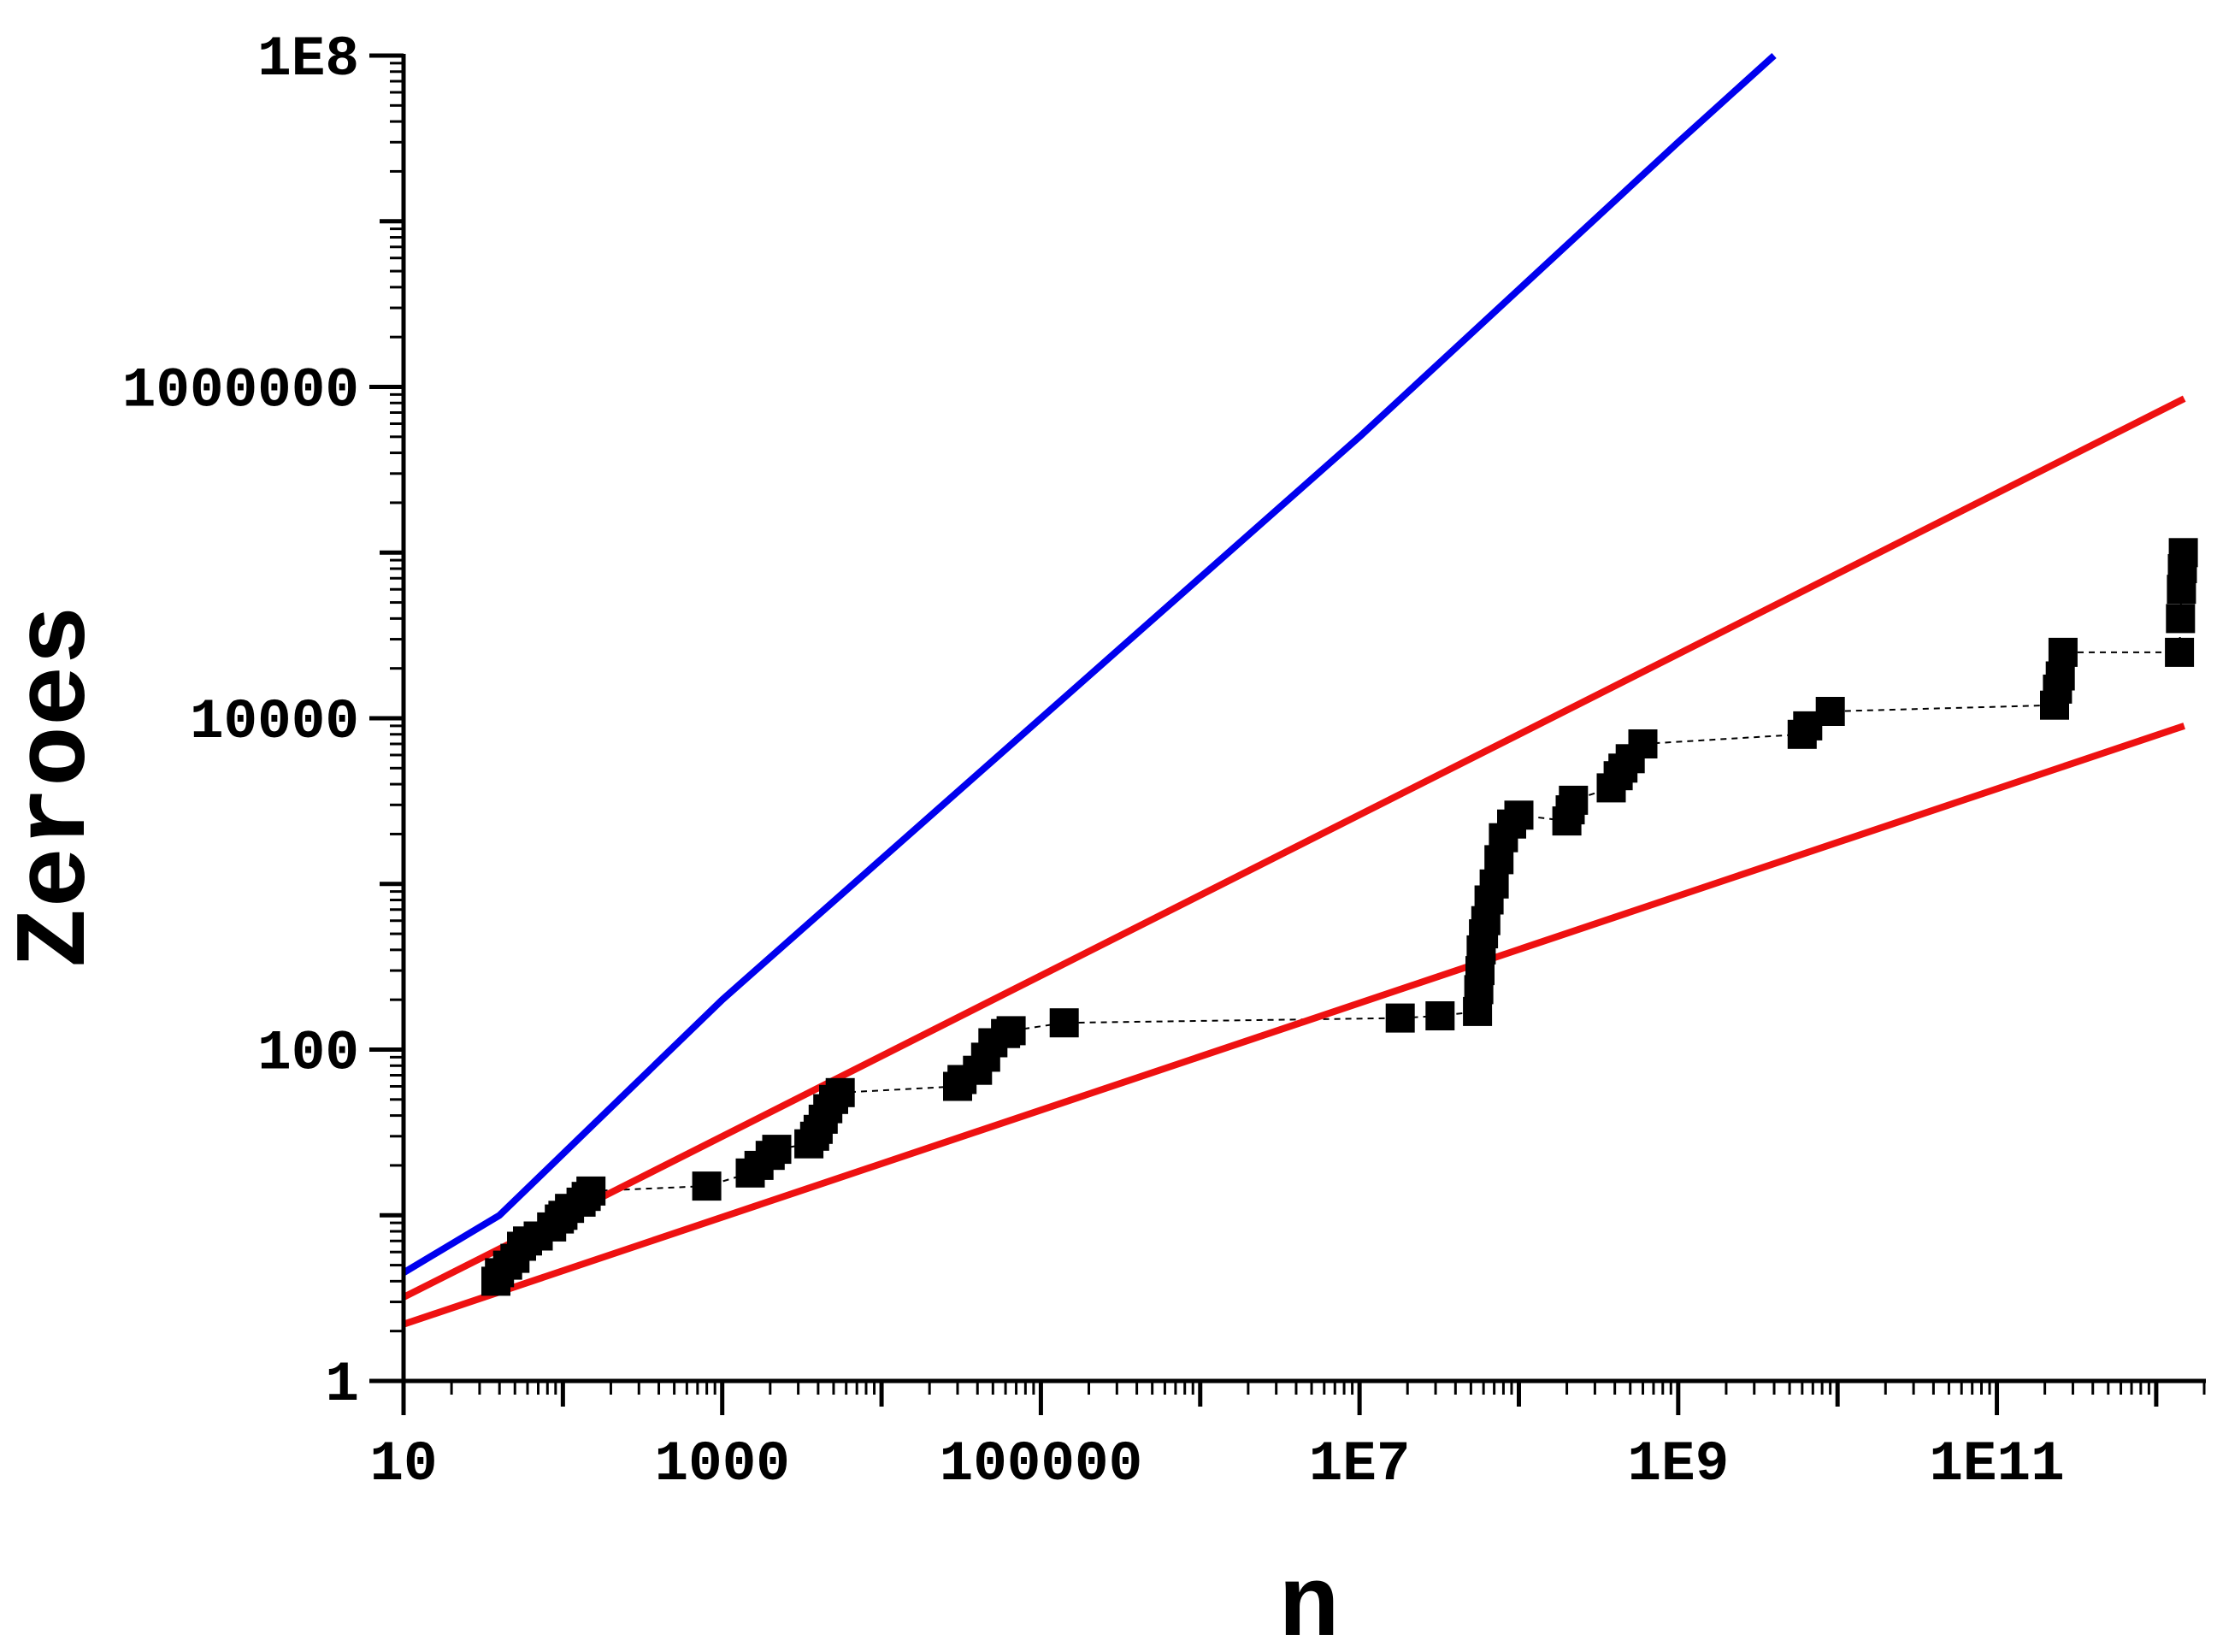  What do you see at coordinates (1360, 1464) in the screenshot?
I see `x-tick-label: 1E7` at bounding box center [1360, 1464].